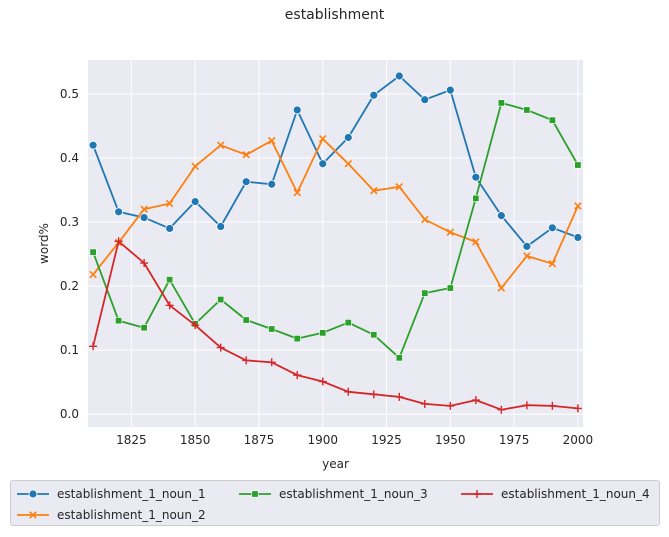 This screenshot has width=669, height=537. Describe the element at coordinates (69, 222) in the screenshot. I see `y-tick-label: 0.3` at that location.